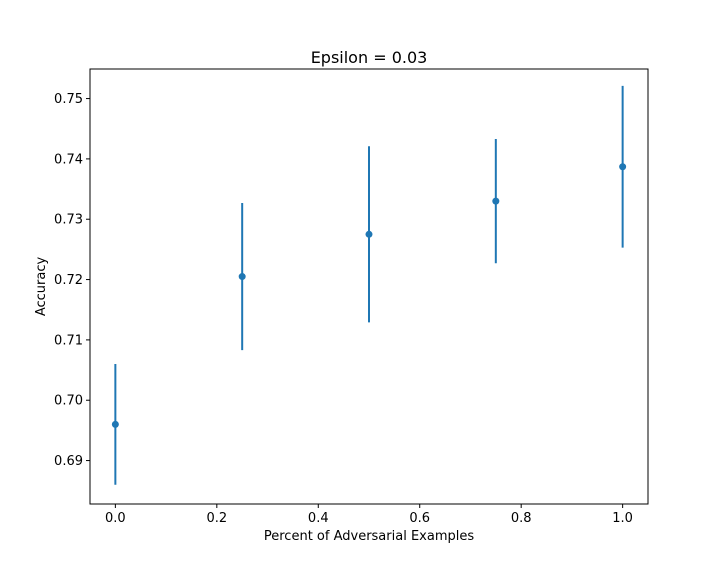 Image resolution: width=720 pixels, height=576 pixels. What do you see at coordinates (622, 518) in the screenshot?
I see `x-tick-label: 1.0` at bounding box center [622, 518].